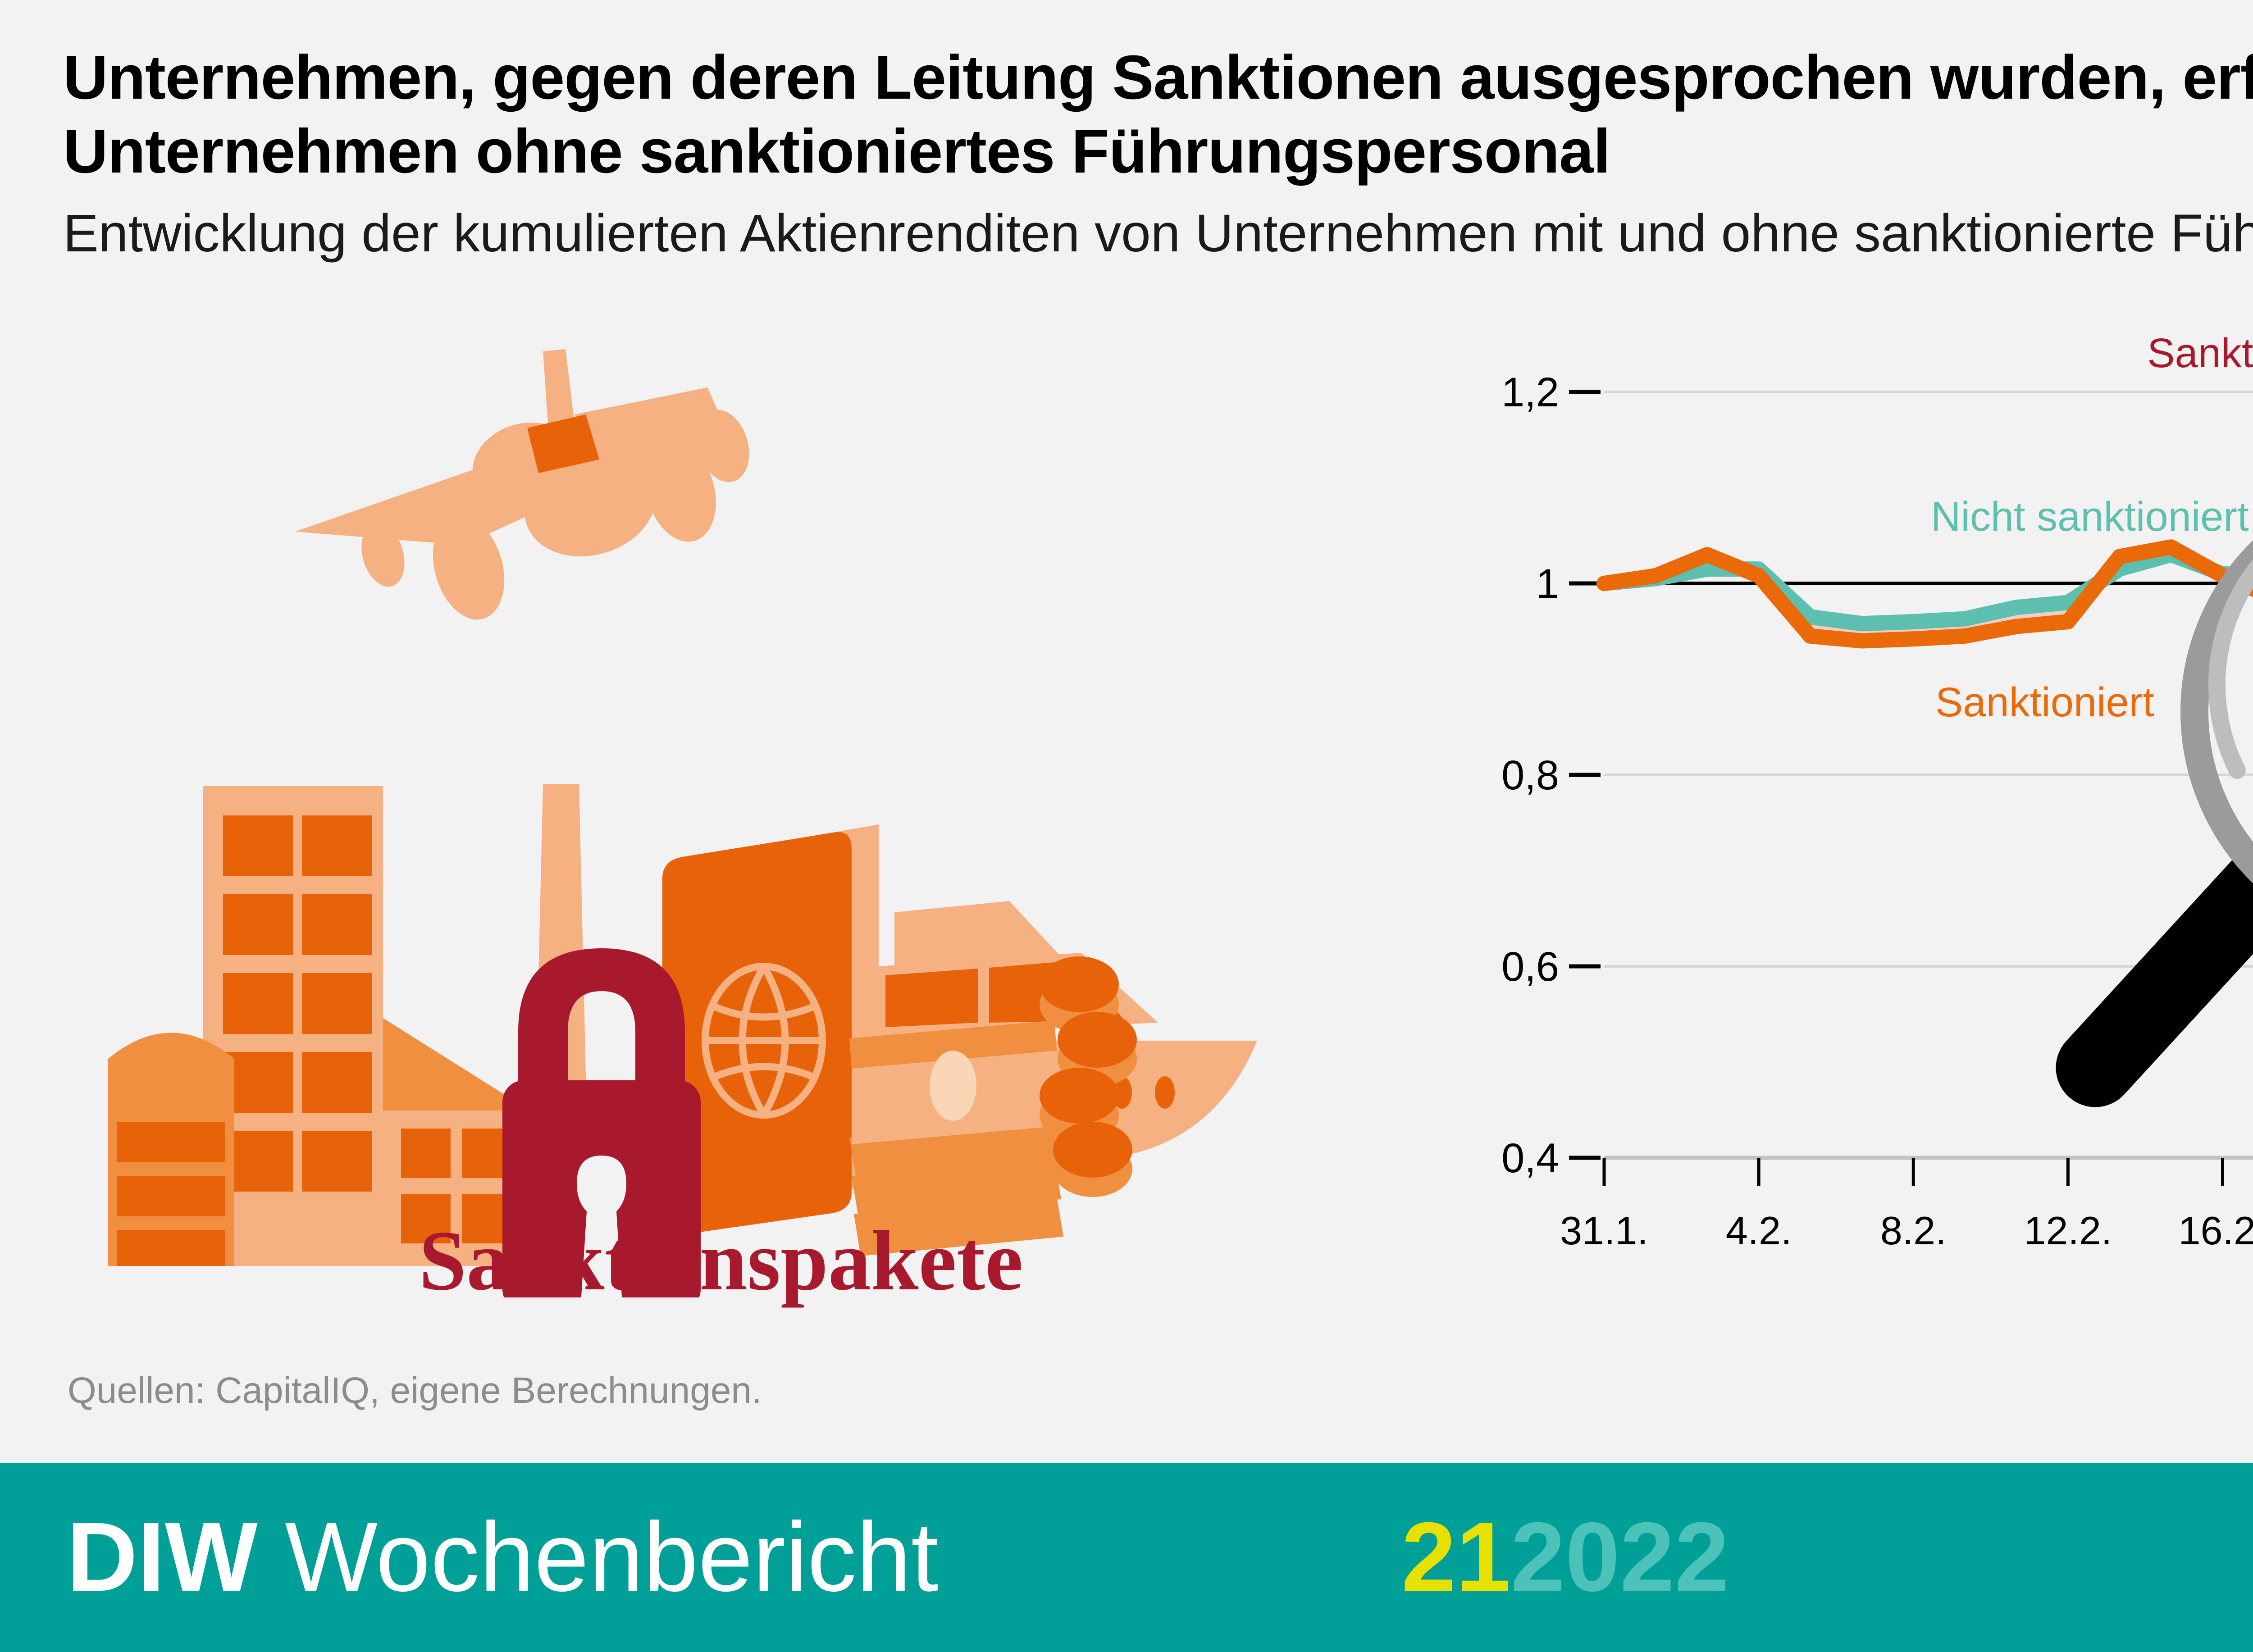 This screenshot has height=1652, width=2253. I want to click on footer-issue-number: 21, so click(1456, 1557).